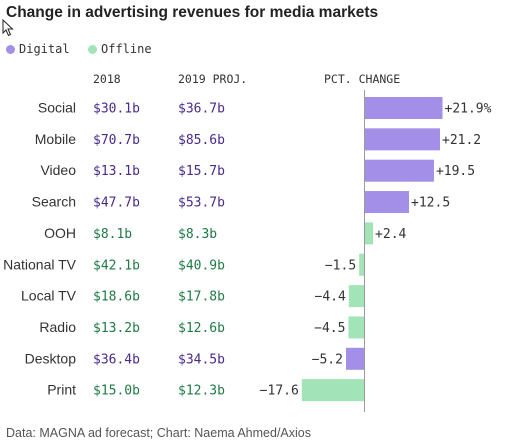  I want to click on pct-label-national-tv: −1.5, so click(340, 265).